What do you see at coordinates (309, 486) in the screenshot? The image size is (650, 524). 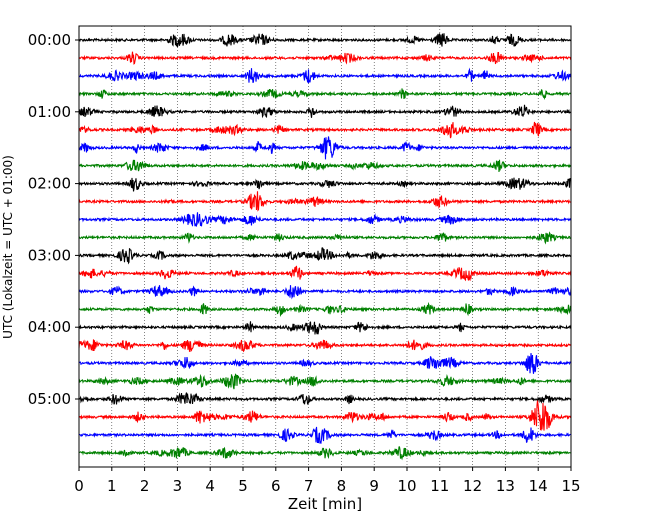 I see `x-tick-label: 7` at bounding box center [309, 486].